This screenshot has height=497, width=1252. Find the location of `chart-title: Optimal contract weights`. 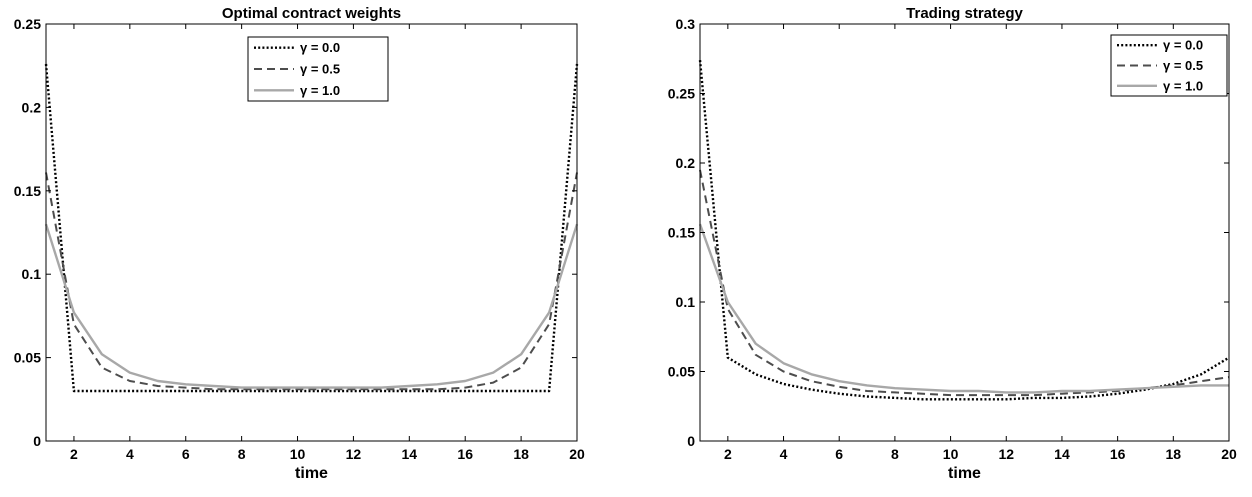

chart-title: Optimal contract weights is located at coordinates (311, 13).